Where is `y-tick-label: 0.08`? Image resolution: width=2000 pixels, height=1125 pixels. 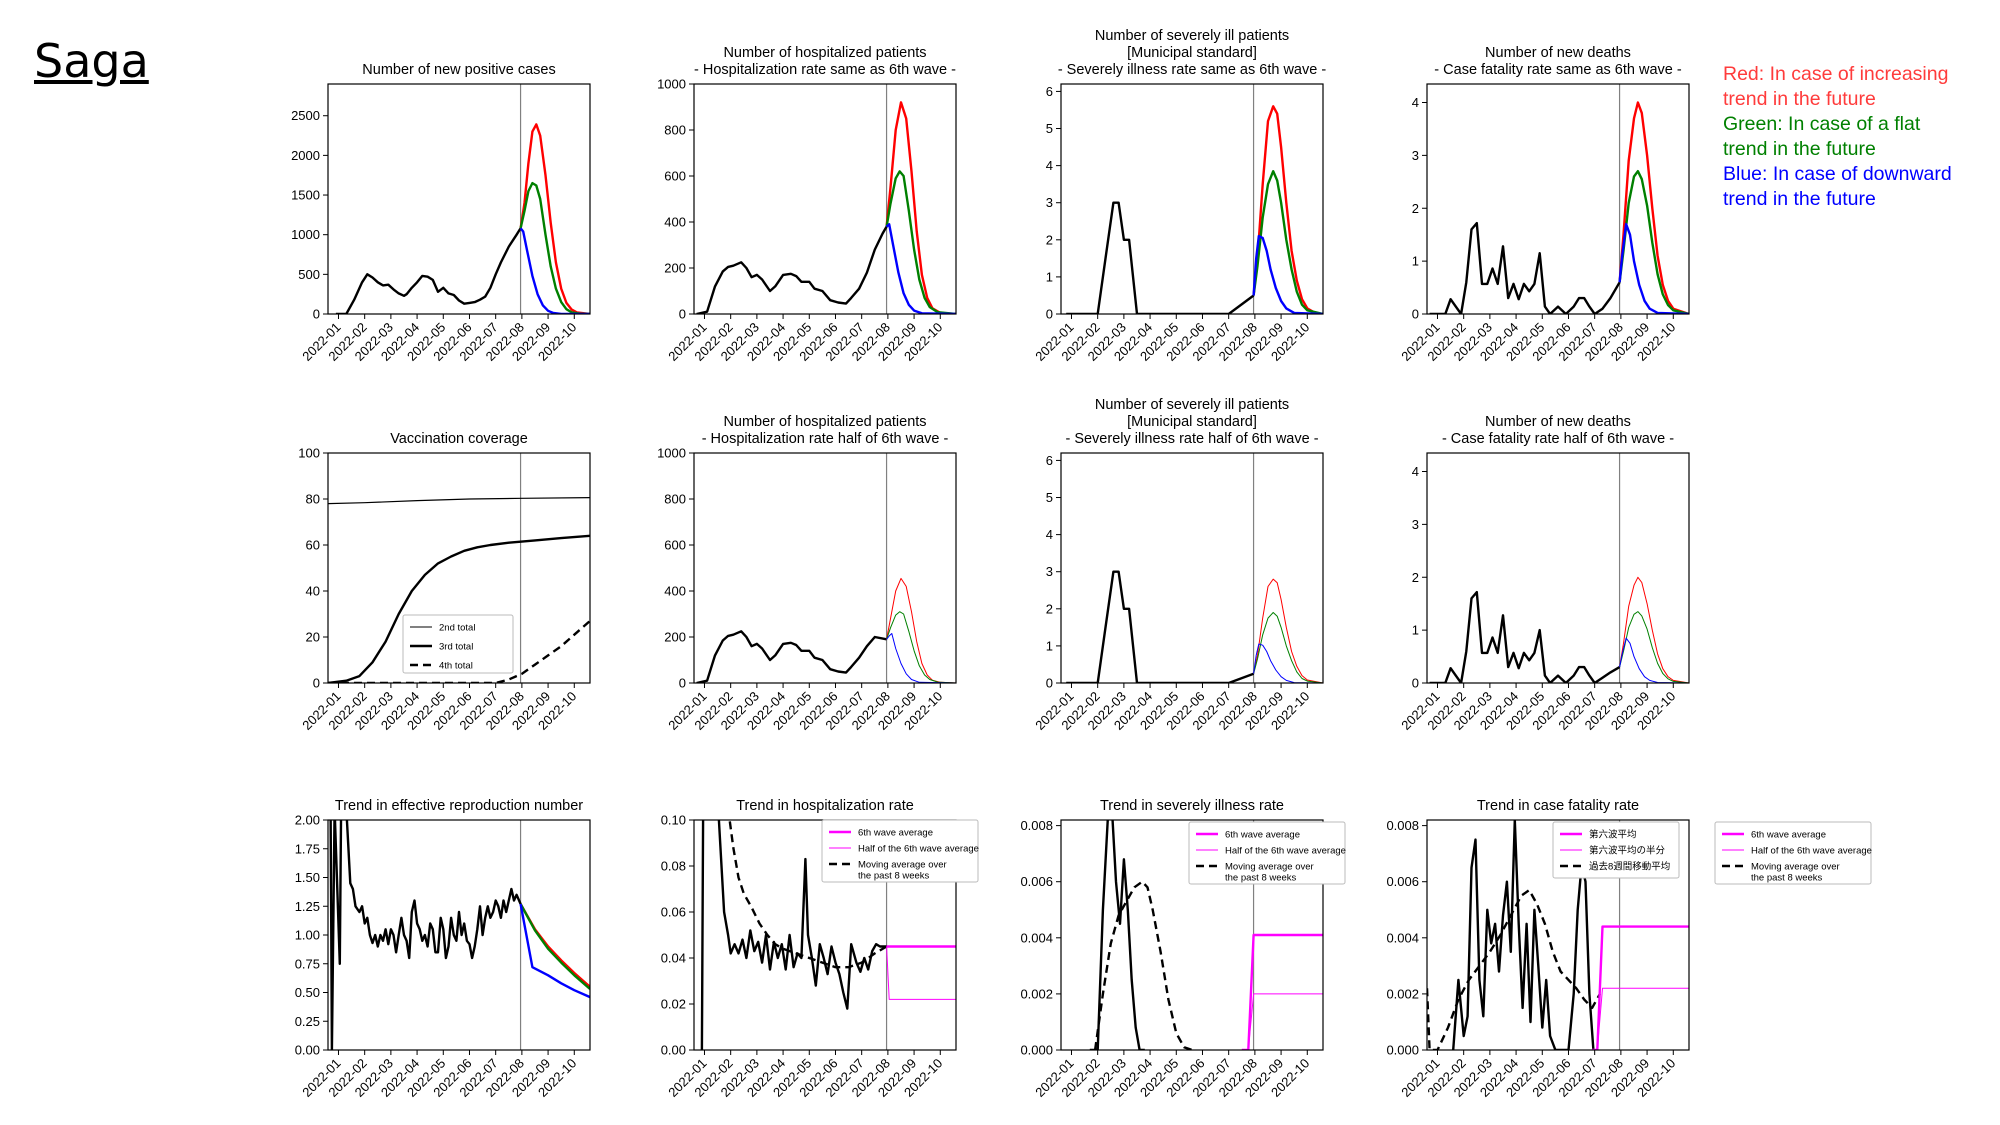
y-tick-label: 0.08 is located at coordinates (673, 866).